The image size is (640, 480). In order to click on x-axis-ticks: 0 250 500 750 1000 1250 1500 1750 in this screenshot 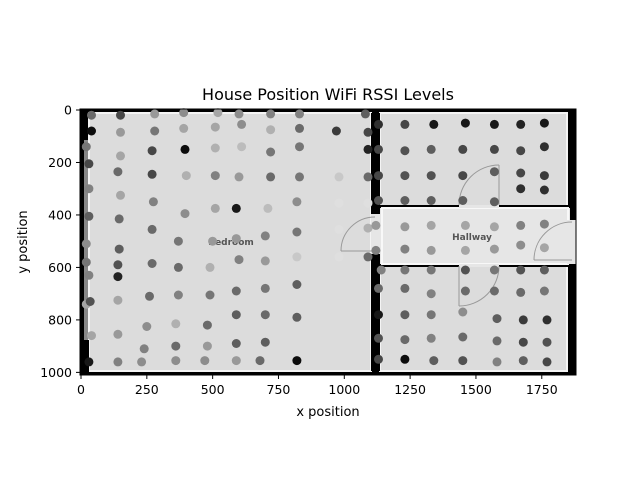, I will do `click(317, 386)`.